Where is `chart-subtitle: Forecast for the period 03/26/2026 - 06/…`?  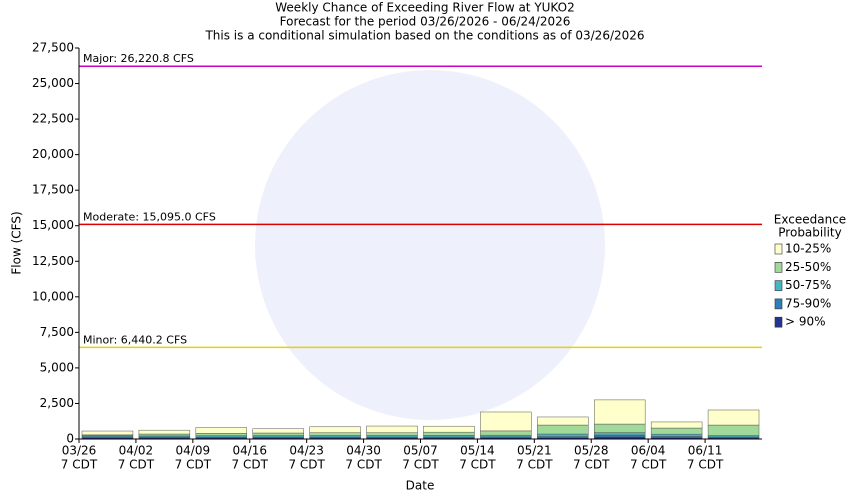 chart-subtitle: Forecast for the period 03/26/2026 - 06/… is located at coordinates (425, 22).